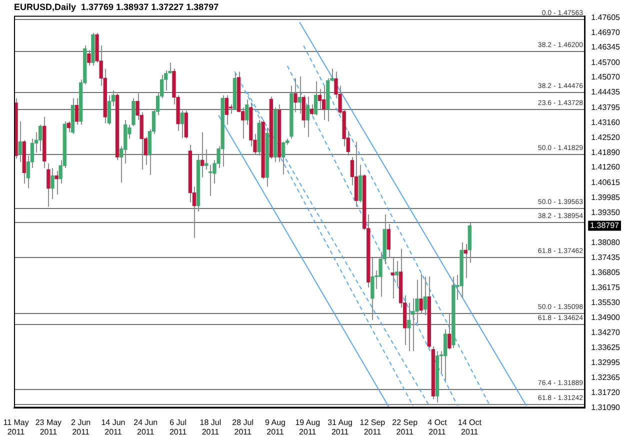 The width and height of the screenshot is (625, 439). What do you see at coordinates (606, 393) in the screenshot?
I see `y-tick-label: 1.31720` at bounding box center [606, 393].